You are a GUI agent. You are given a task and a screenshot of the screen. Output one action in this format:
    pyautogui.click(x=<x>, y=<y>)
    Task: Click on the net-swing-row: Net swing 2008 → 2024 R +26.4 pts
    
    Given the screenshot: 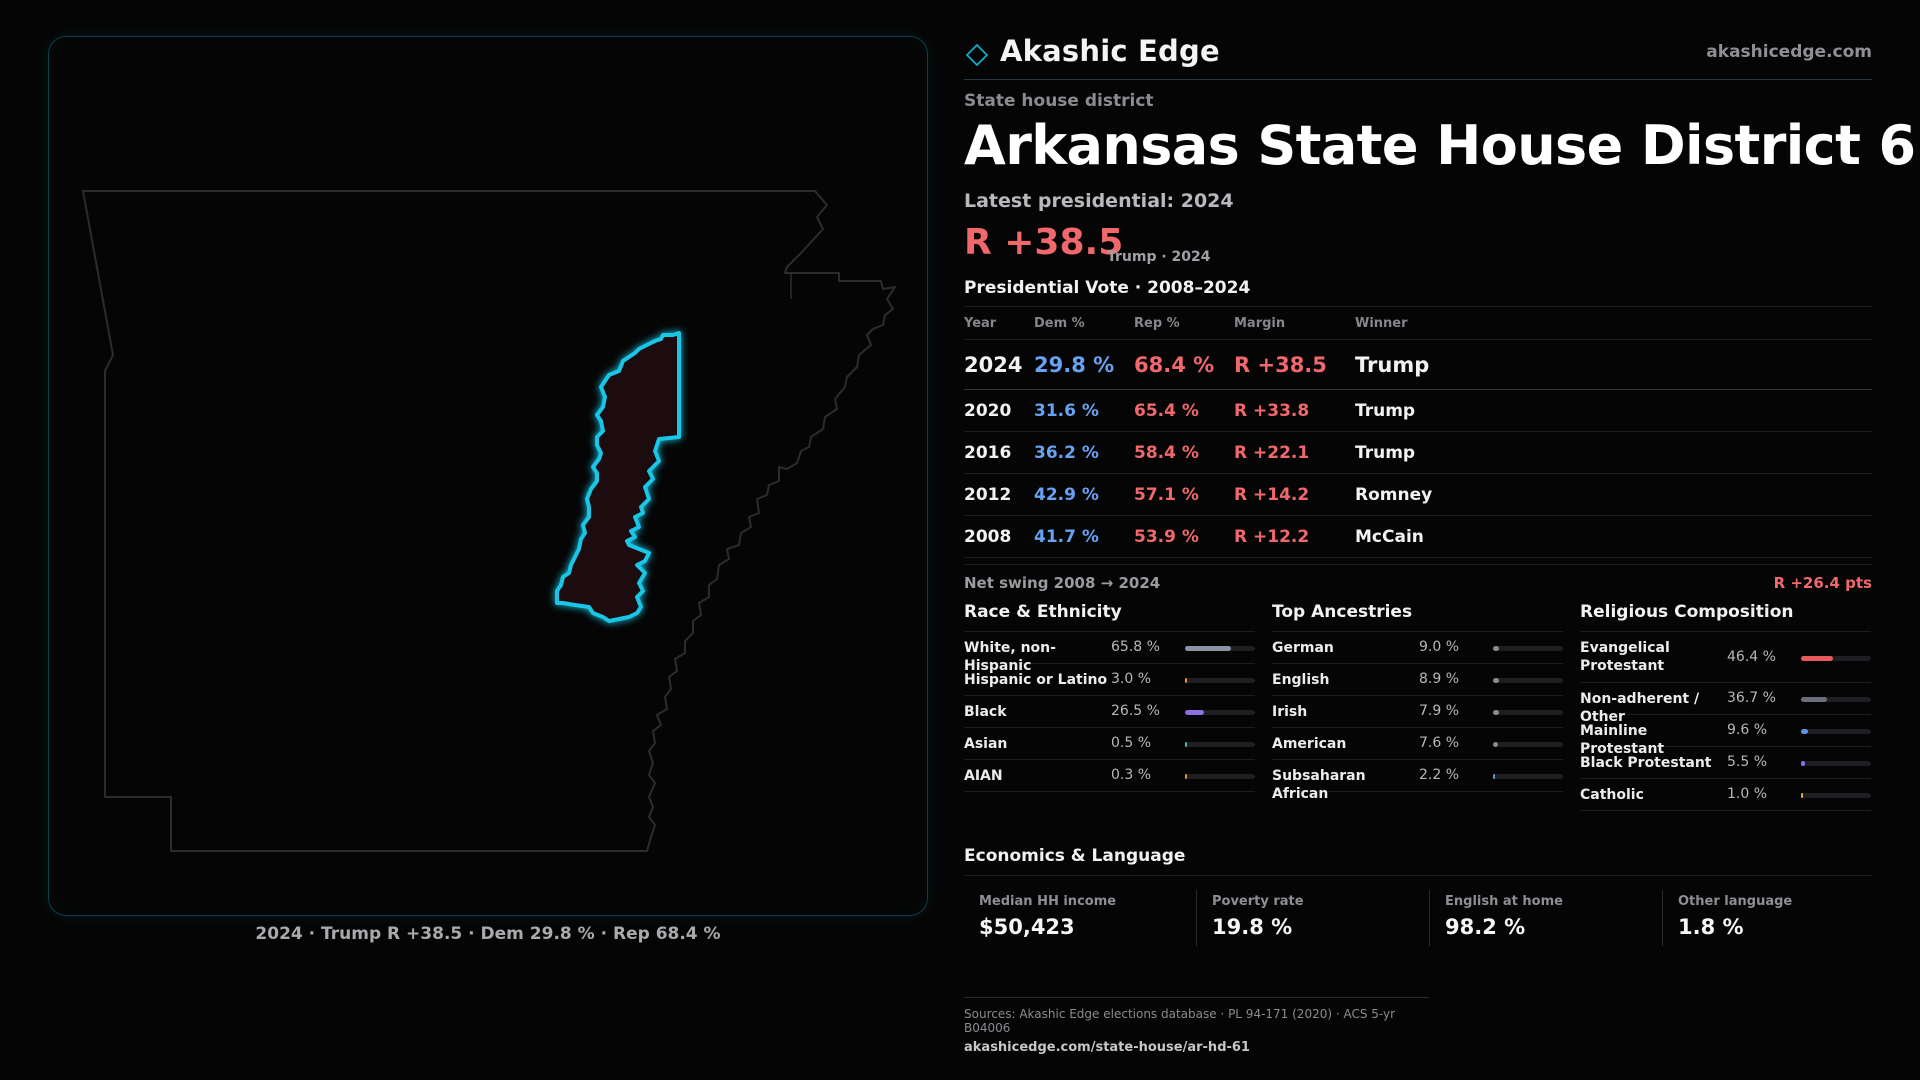 What is the action you would take?
    pyautogui.click(x=1418, y=579)
    